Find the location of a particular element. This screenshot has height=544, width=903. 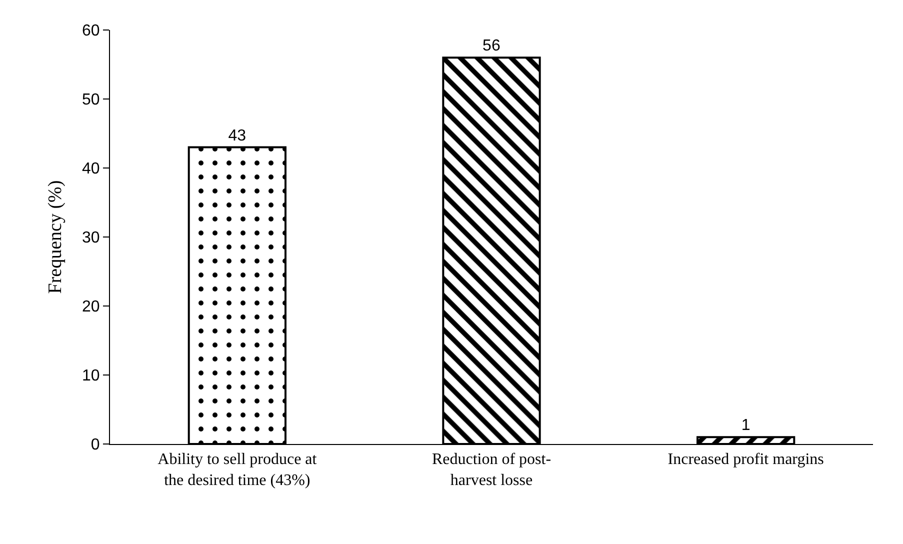

y-tick-label: 50 is located at coordinates (91, 100).